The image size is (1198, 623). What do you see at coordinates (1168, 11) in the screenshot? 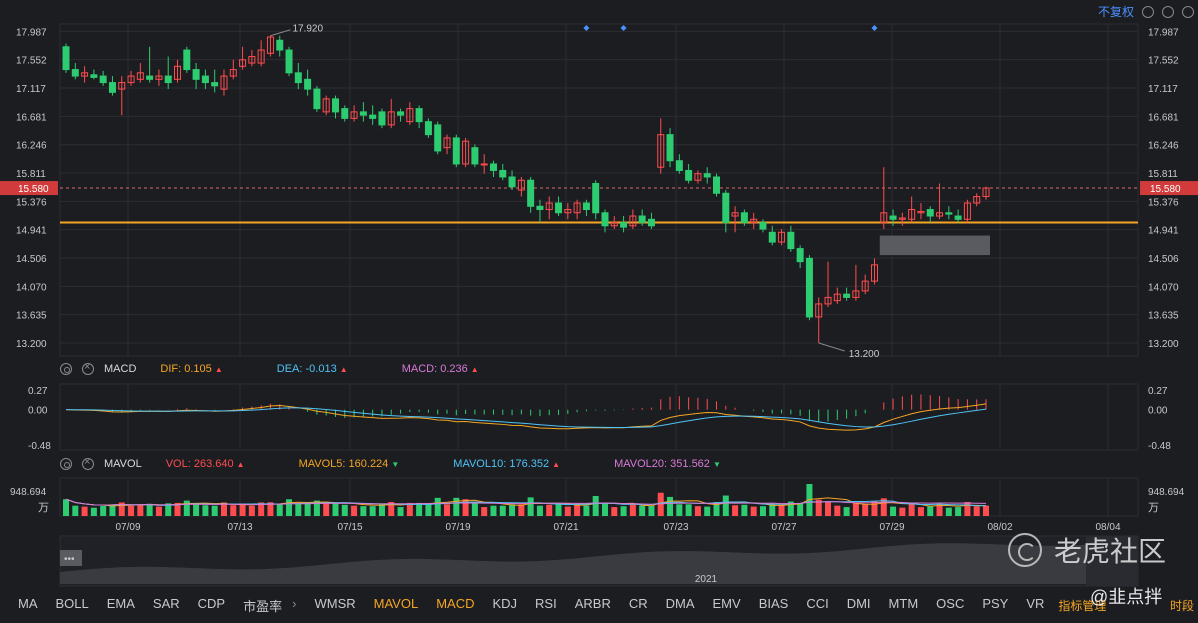
I see `minimize-icon` at bounding box center [1168, 11].